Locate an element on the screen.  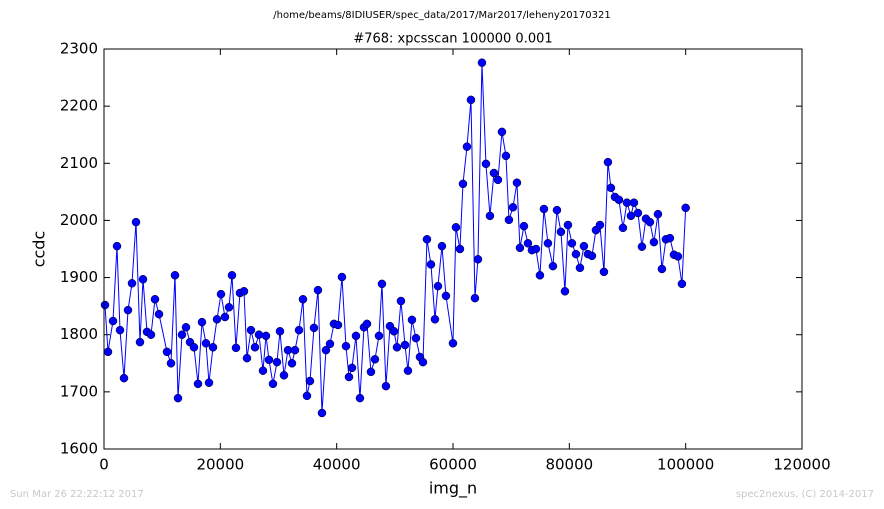
y-tick-label: 2000 is located at coordinates (79, 220).